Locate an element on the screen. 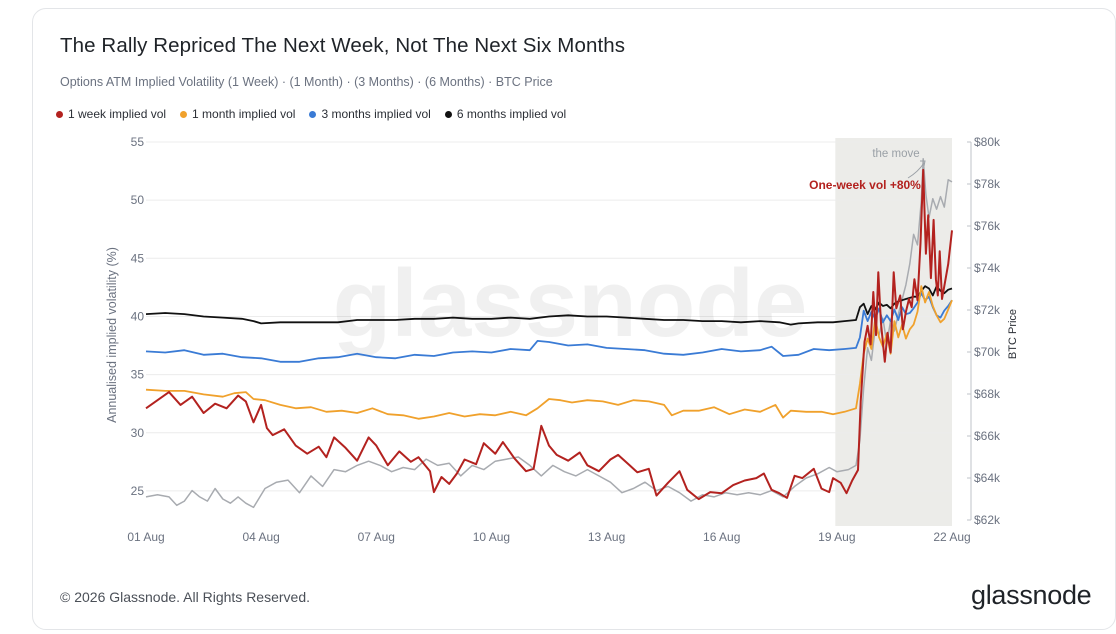  watermark: glassnode is located at coordinates (570, 303).